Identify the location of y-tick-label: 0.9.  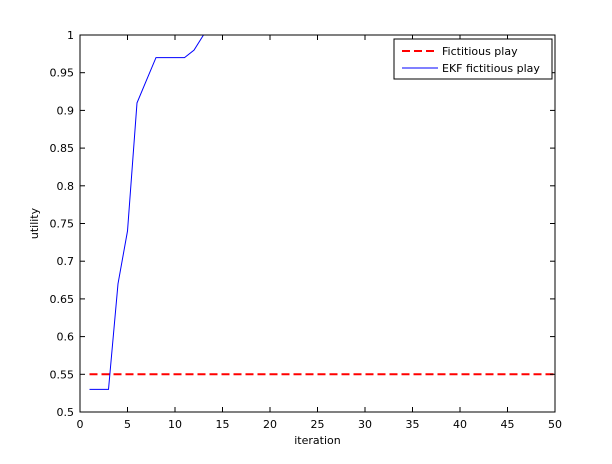
(66, 110).